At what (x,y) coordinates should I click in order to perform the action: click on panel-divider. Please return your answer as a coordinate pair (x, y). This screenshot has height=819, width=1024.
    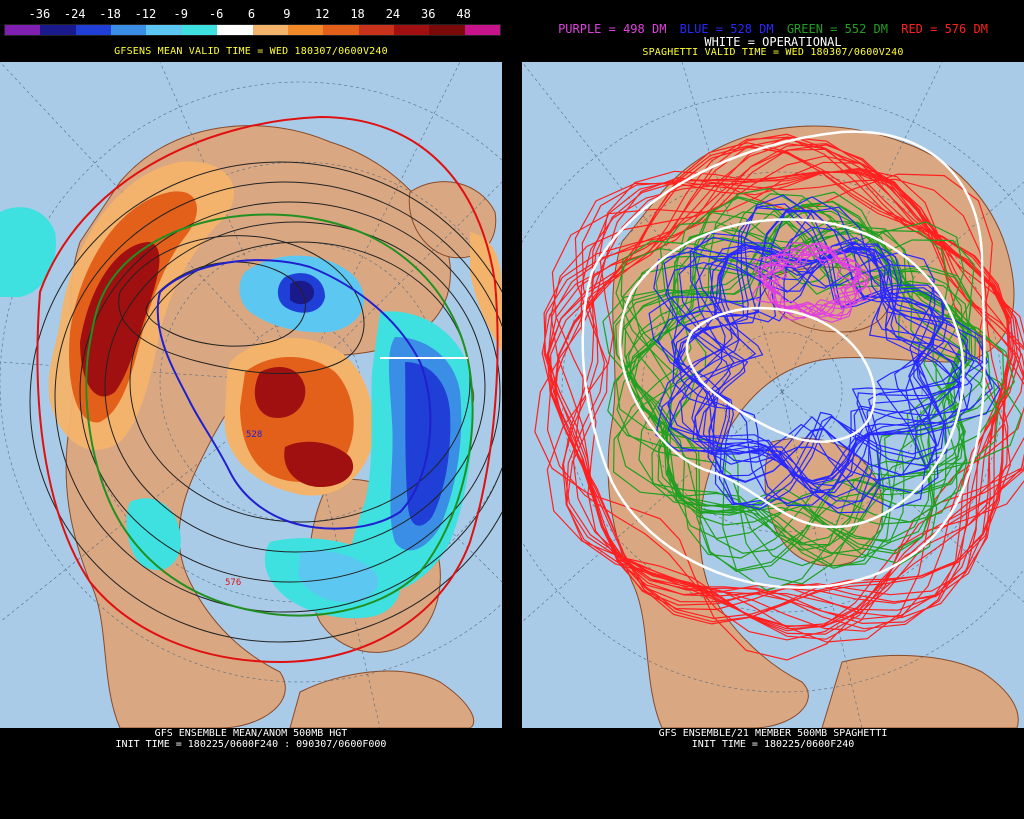
    Looking at the image, I should click on (512, 409).